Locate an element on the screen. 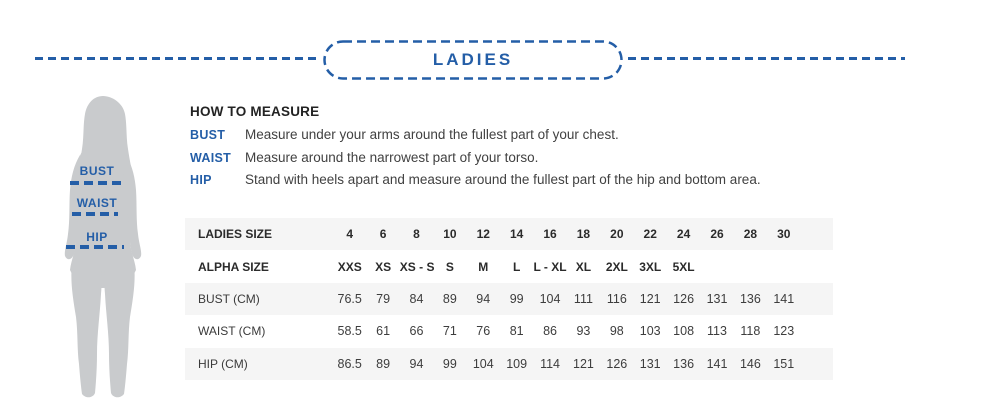 The image size is (1000, 418). table-cell: 76.5 is located at coordinates (349, 298).